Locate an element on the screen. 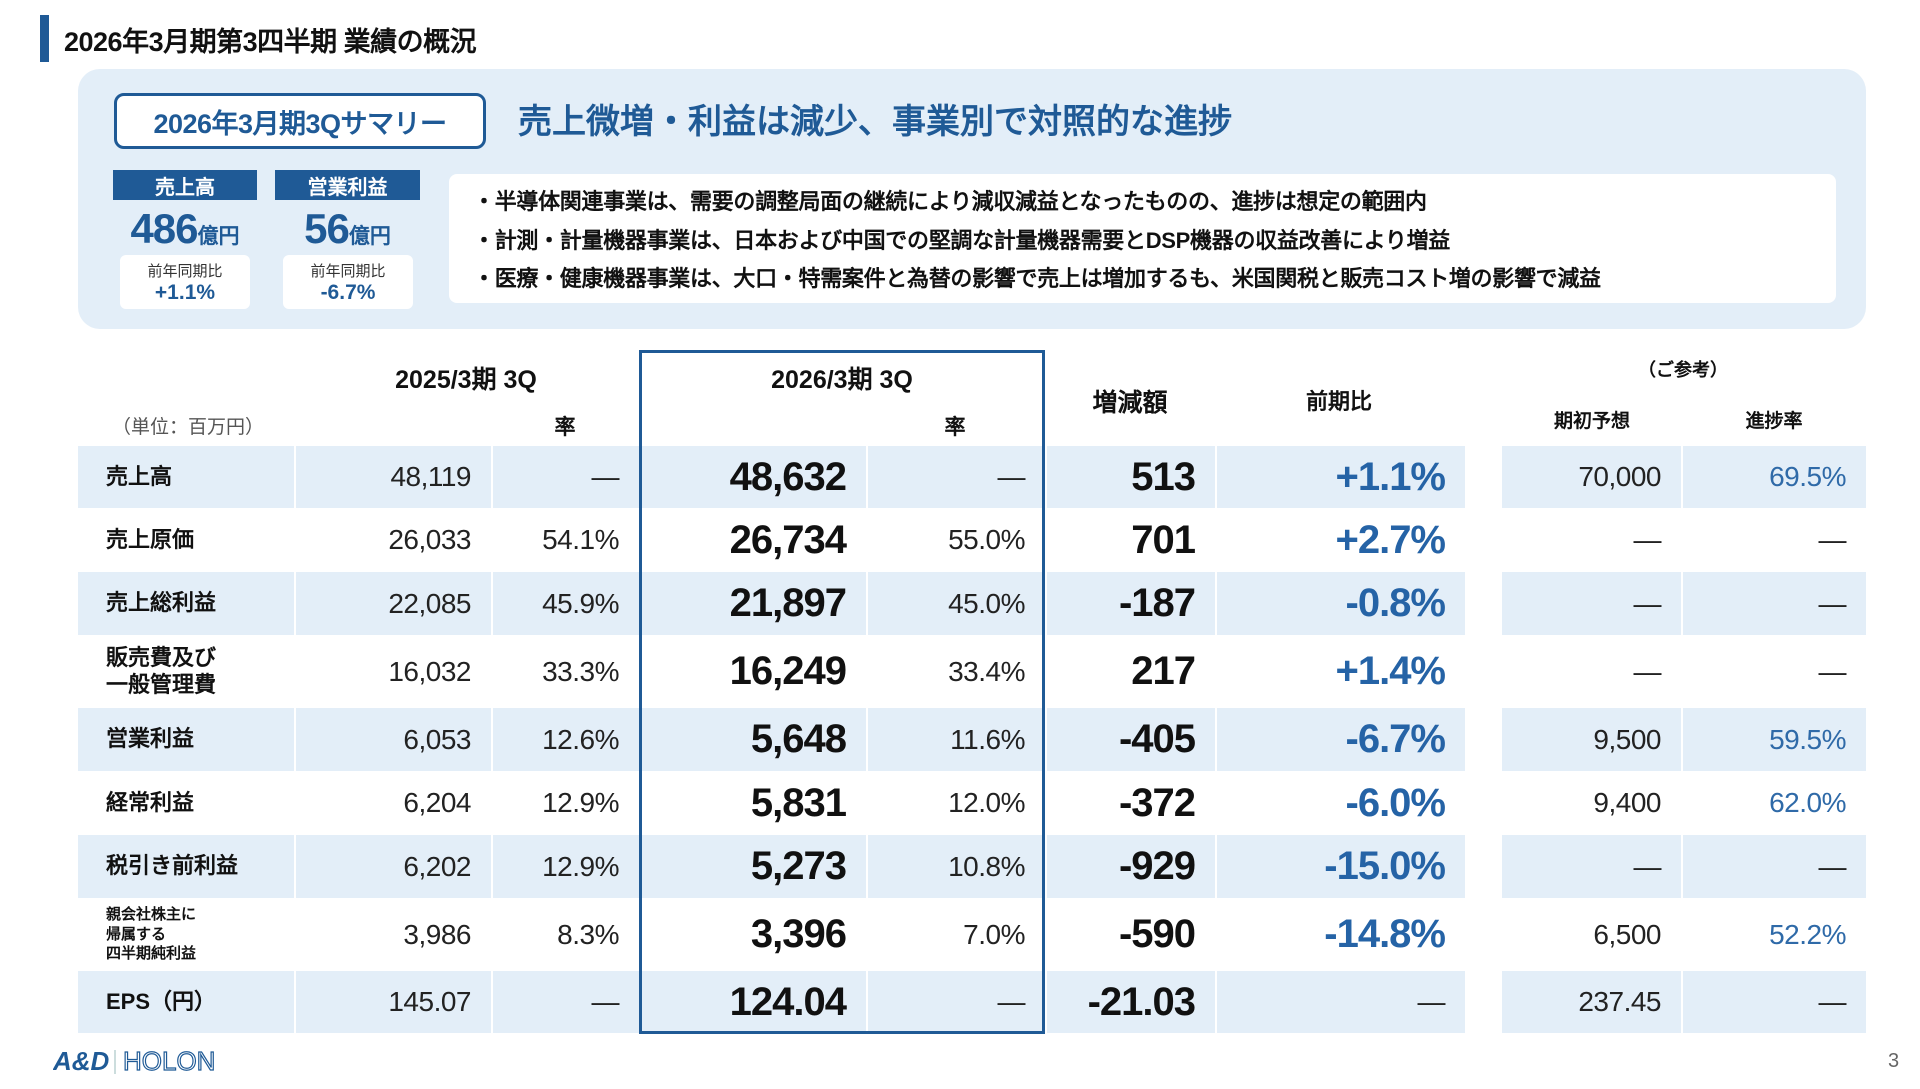  cell-label: 売上総利益 is located at coordinates (186, 603).